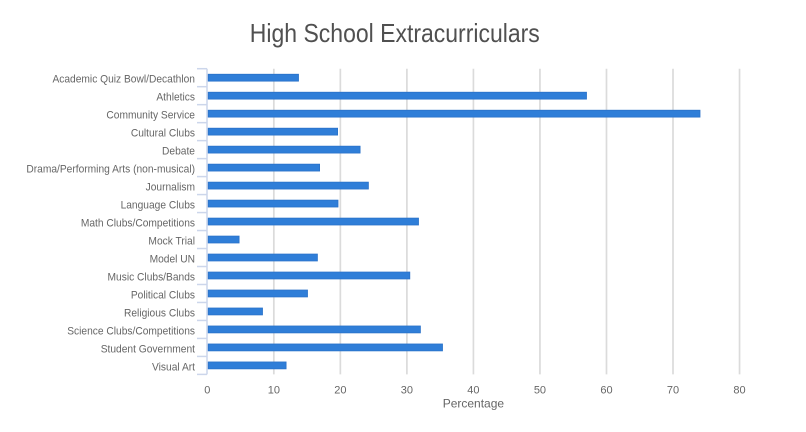 The width and height of the screenshot is (806, 432). What do you see at coordinates (175, 97) in the screenshot?
I see `svg-text: Athletics` at bounding box center [175, 97].